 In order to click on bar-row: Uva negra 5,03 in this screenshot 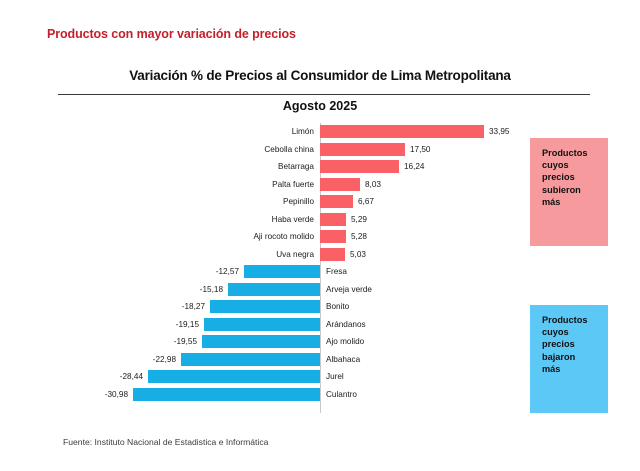, I will do `click(320, 255)`.